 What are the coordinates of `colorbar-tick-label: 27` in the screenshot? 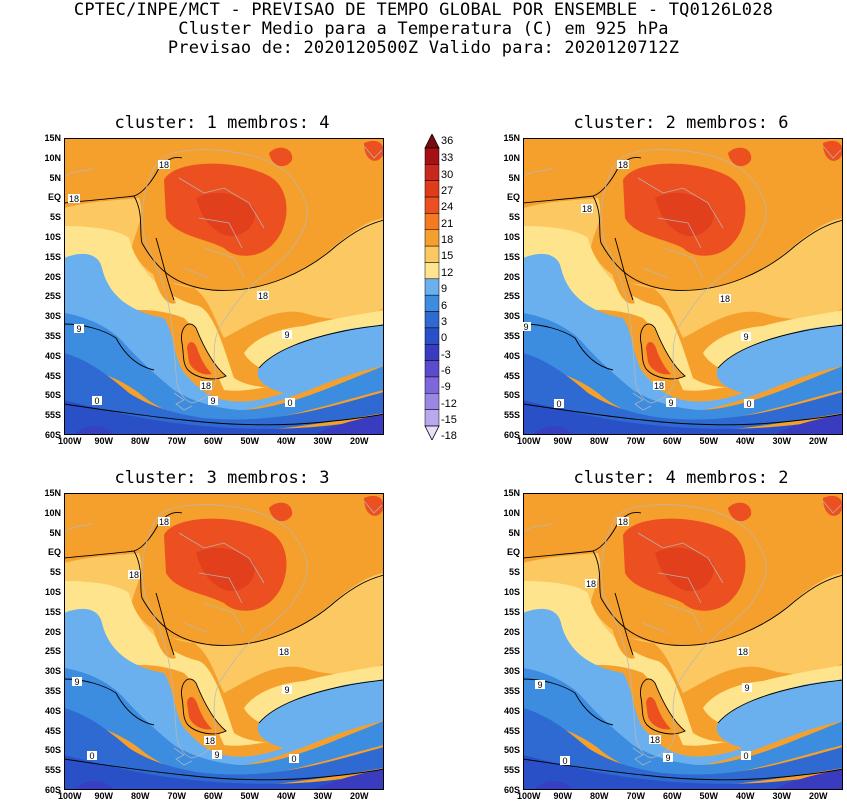 It's located at (447, 191).